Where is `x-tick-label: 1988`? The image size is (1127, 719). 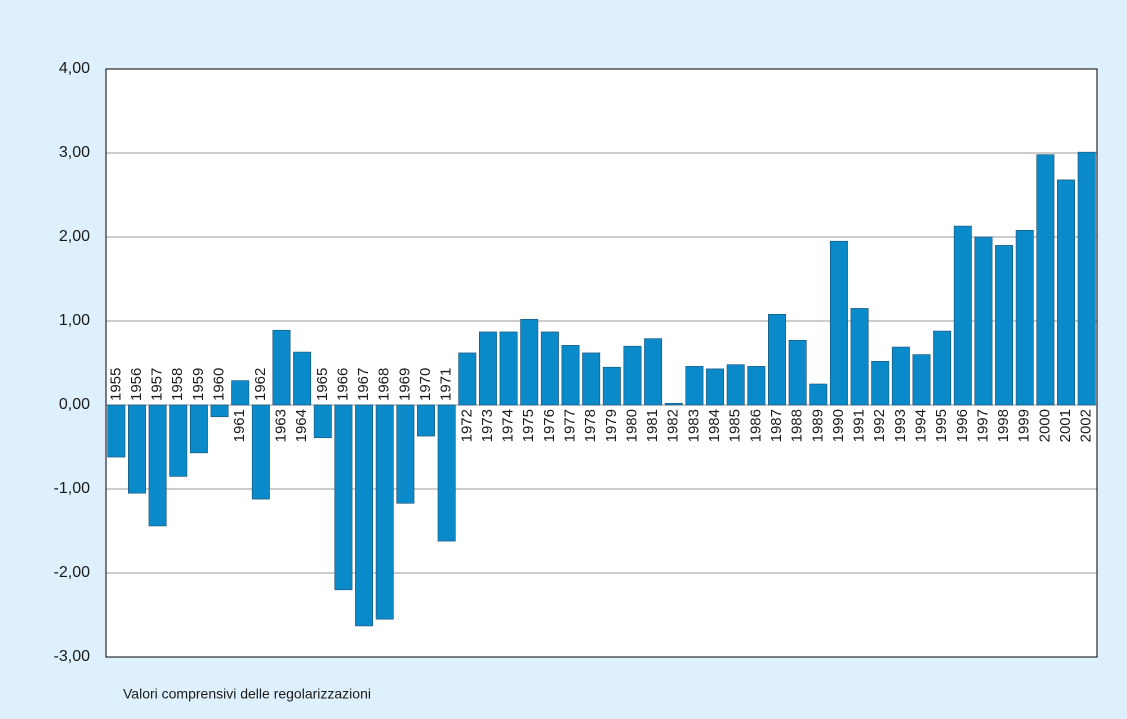 x-tick-label: 1988 is located at coordinates (797, 425).